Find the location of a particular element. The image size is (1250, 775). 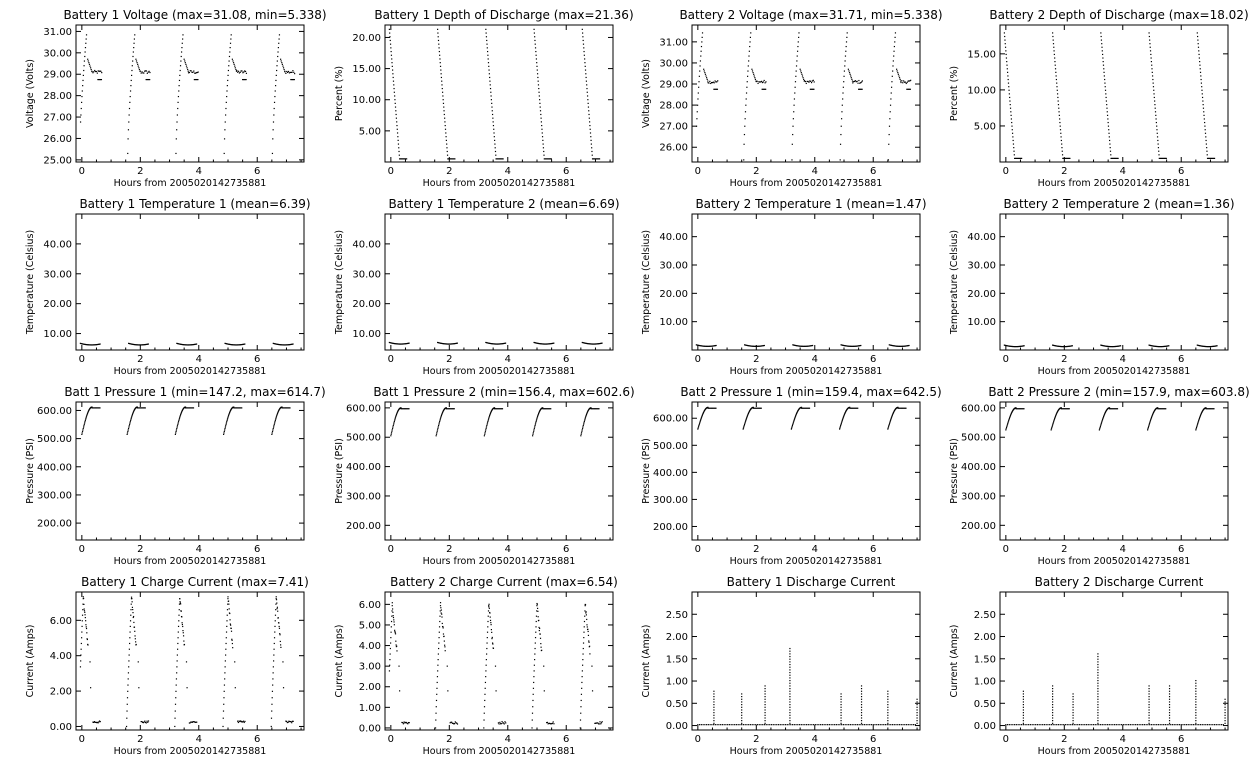

chart-title: Battery 2 Depth of Discharge (max=18.02) is located at coordinates (1118, 15).